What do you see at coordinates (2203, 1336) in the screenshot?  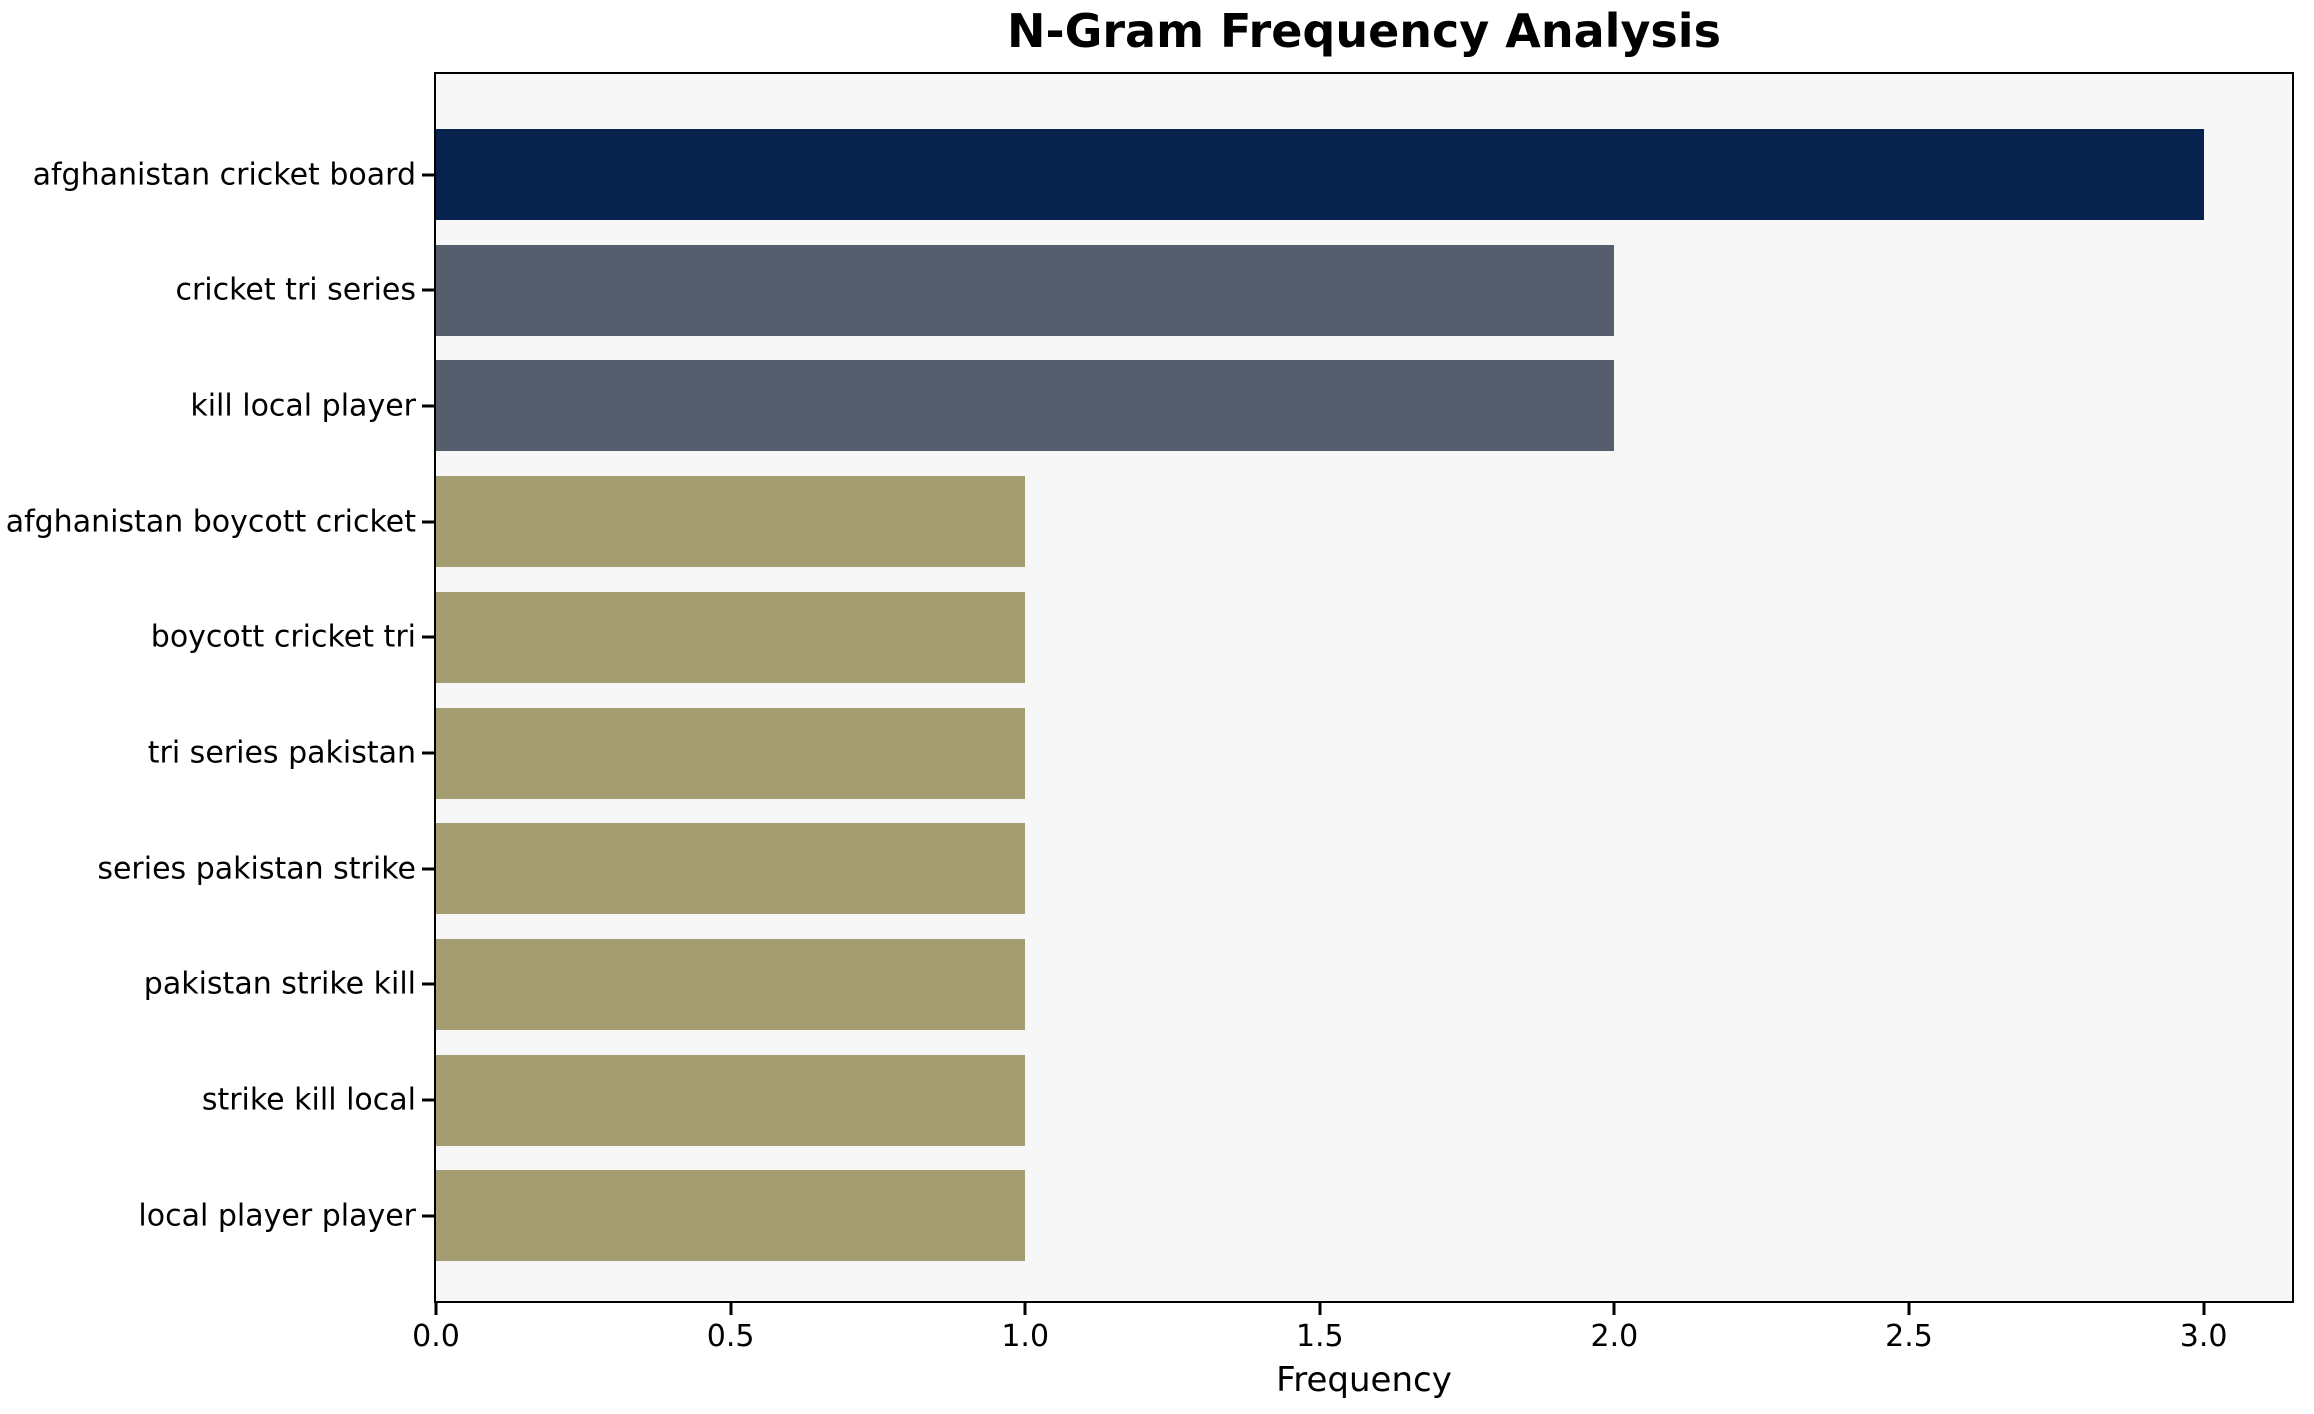 I see `x-tick-label: 3.0` at bounding box center [2203, 1336].